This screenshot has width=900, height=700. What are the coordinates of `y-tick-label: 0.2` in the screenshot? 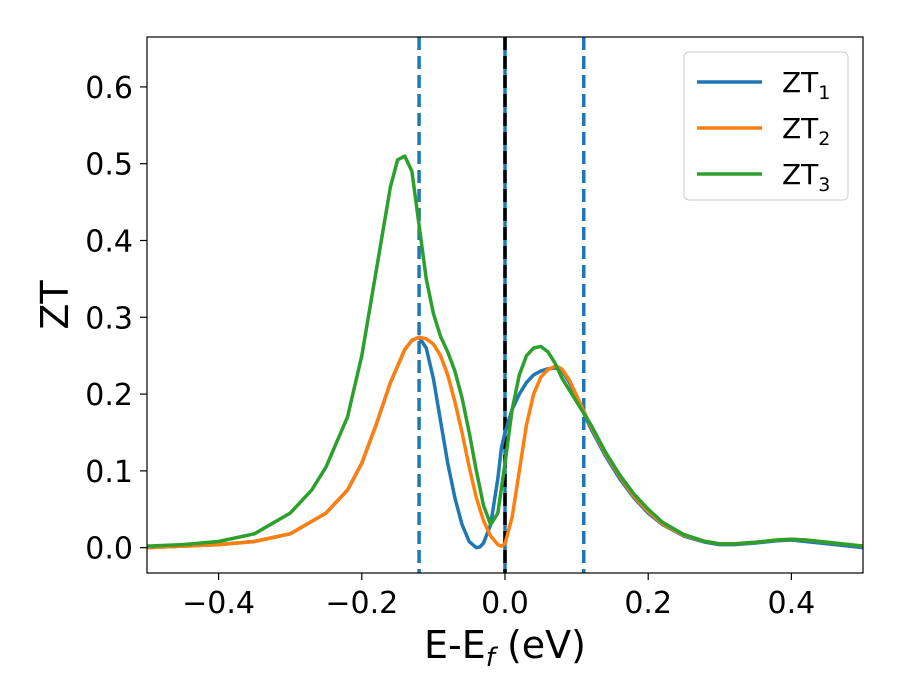 It's located at (109, 395).